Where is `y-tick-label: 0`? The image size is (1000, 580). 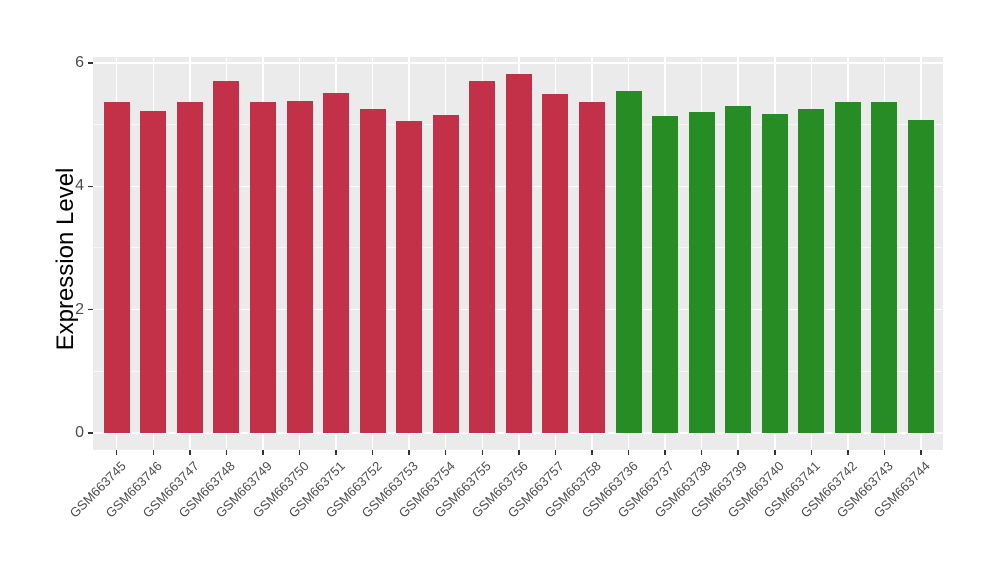 y-tick-label: 0 is located at coordinates (79, 432).